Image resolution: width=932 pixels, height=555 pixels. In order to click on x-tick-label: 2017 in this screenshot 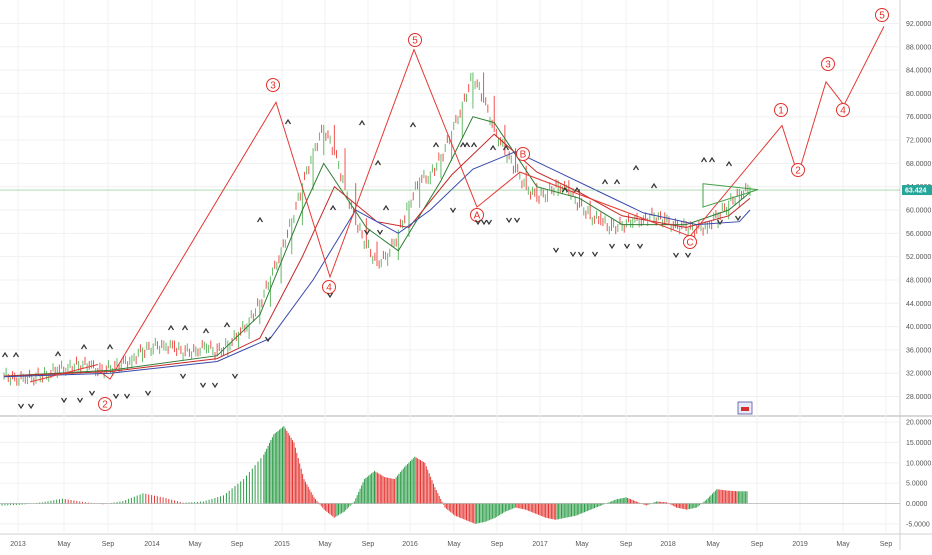, I will do `click(540, 544)`.